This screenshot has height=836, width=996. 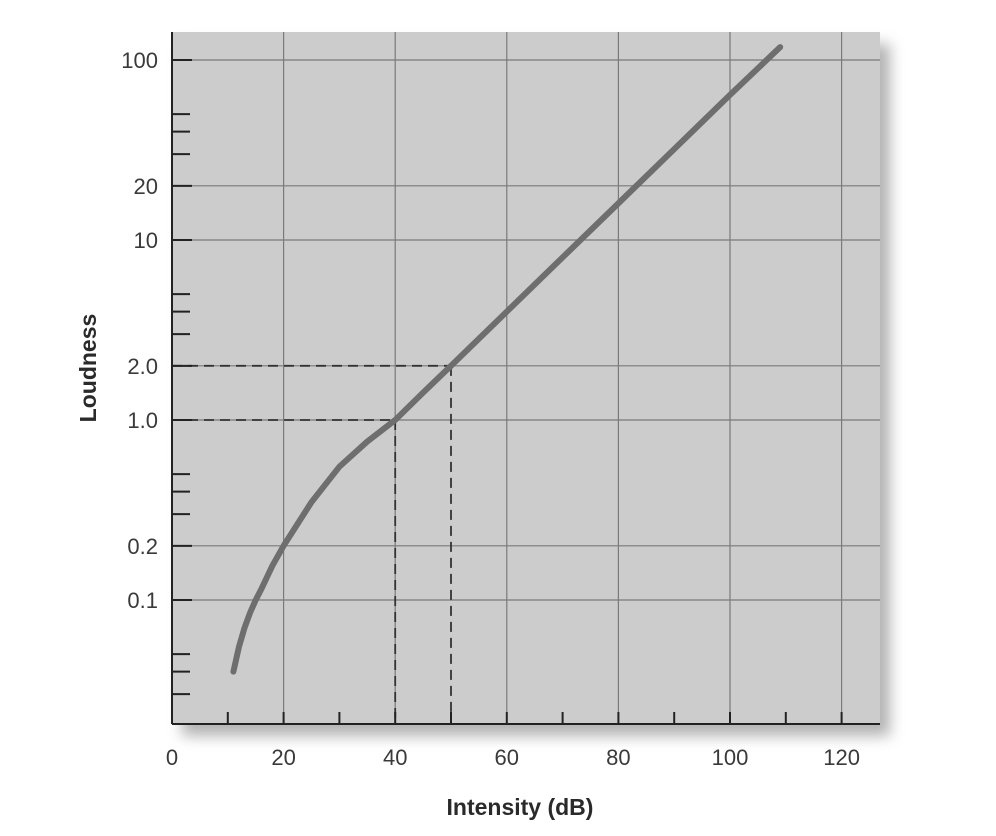 I want to click on y-axis-title: Loudness, so click(x=88, y=368).